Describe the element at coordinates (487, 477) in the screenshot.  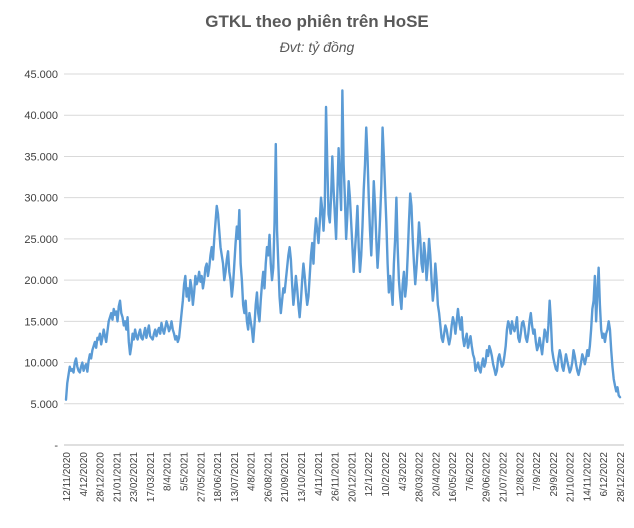
I see `x-tick-label: 29/06/2022` at that location.